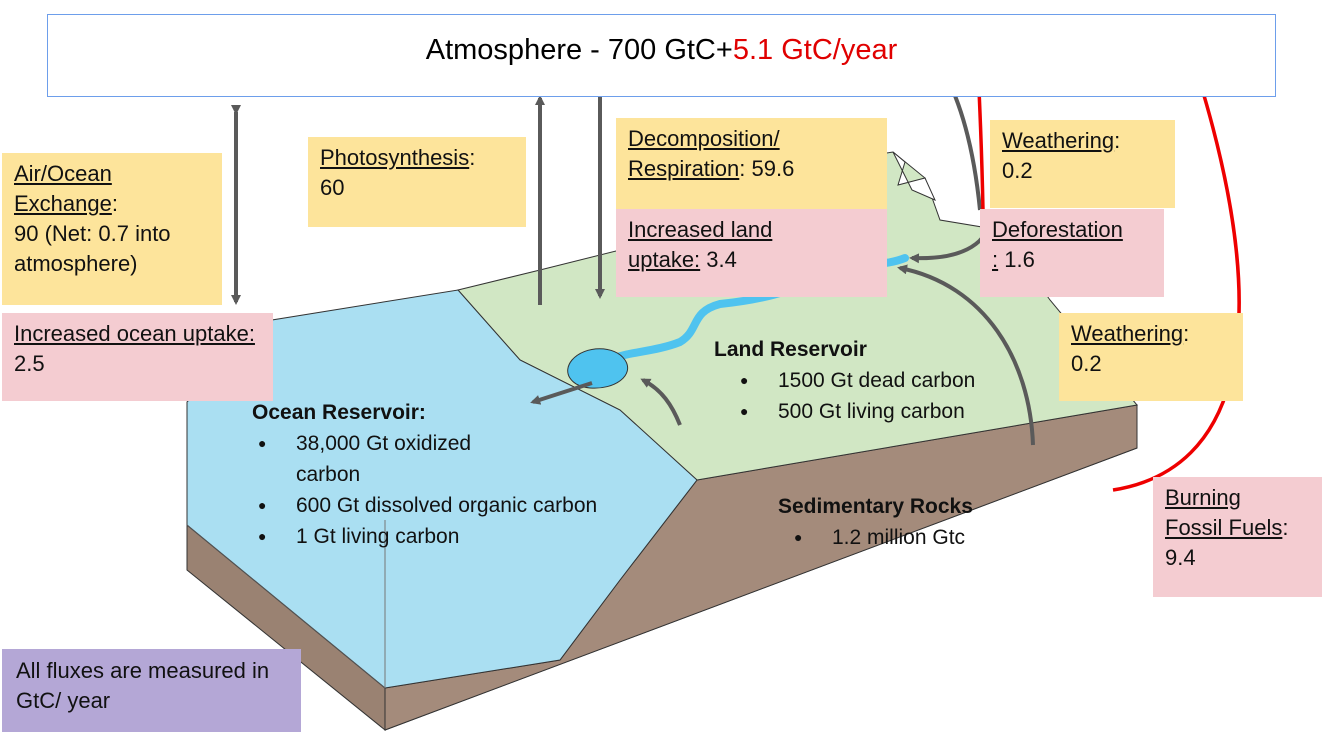 The height and width of the screenshot is (734, 1322). I want to click on weathering-mid-title: Weathering, so click(1127, 333).